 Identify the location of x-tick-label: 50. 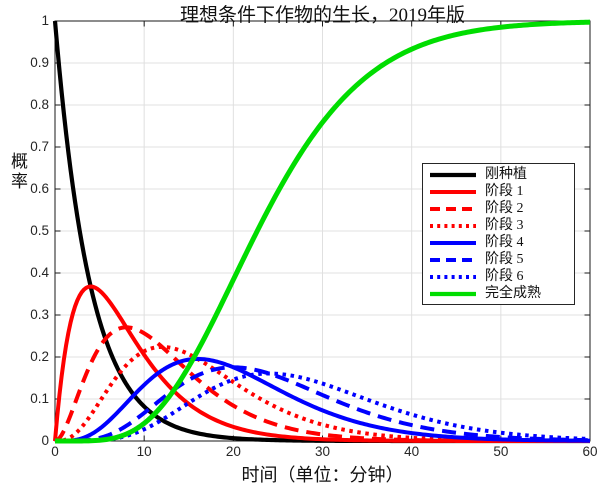
(501, 451).